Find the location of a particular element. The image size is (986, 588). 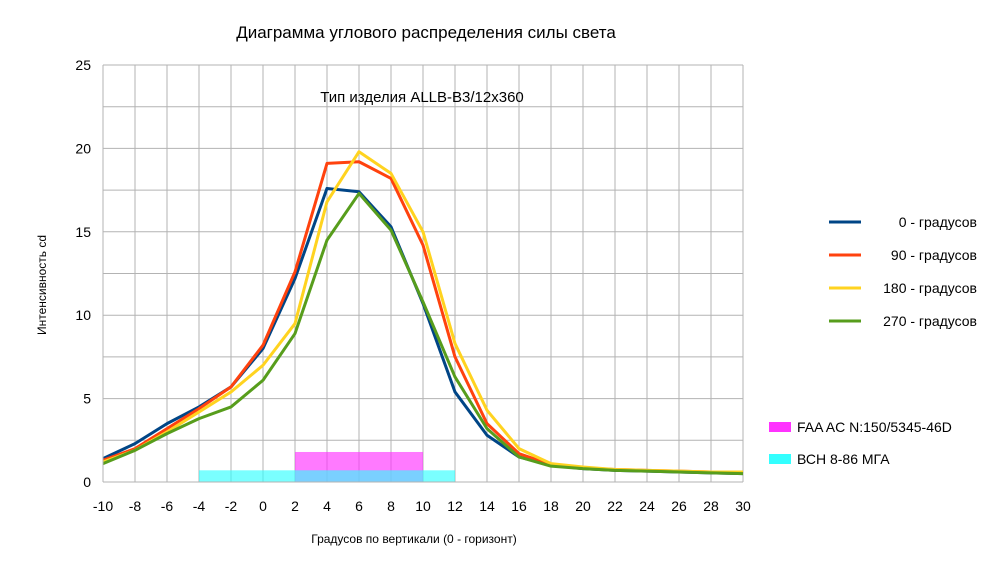

y-axis-label: Интенсивность cd is located at coordinates (42, 285).